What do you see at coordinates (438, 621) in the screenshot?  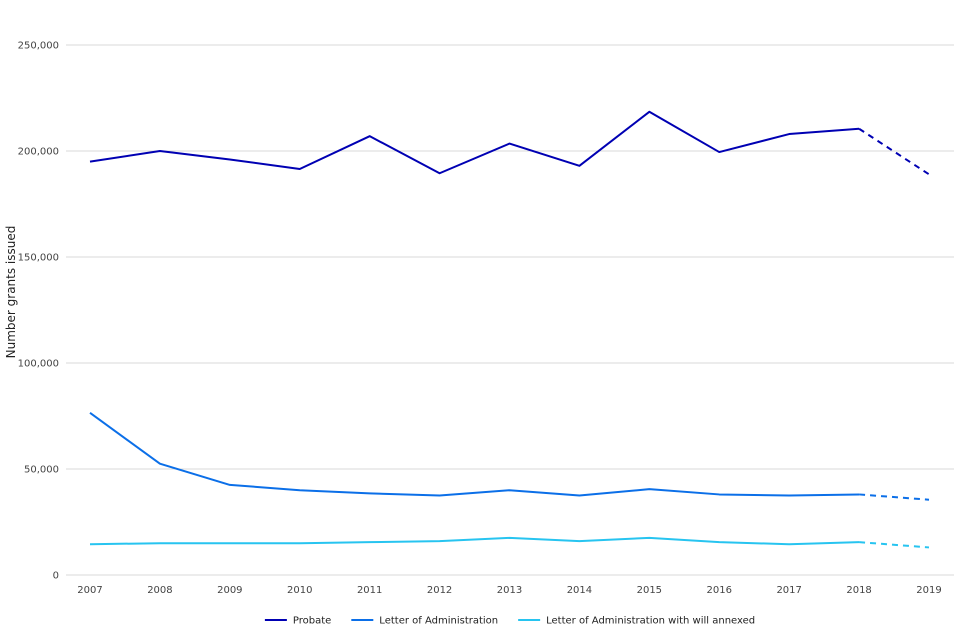 I see `legend-label: Letter of Administration` at bounding box center [438, 621].